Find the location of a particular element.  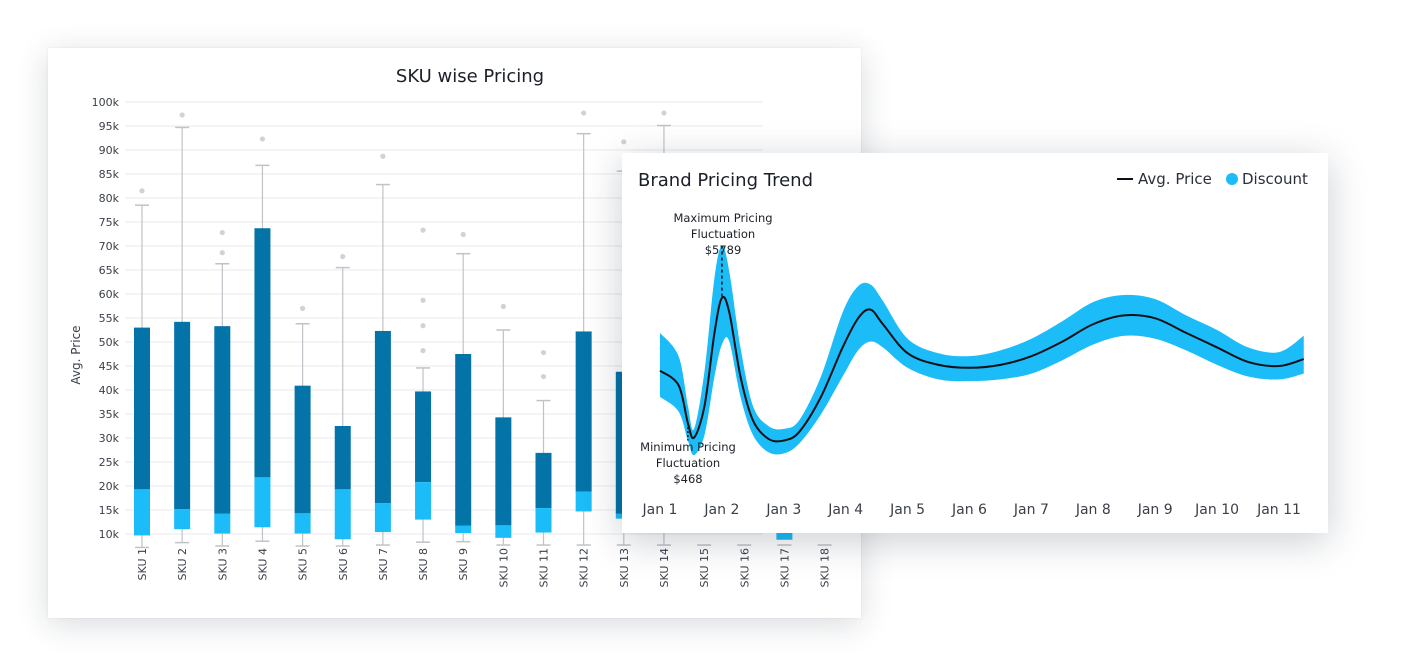

discount-band is located at coordinates (982, 350).